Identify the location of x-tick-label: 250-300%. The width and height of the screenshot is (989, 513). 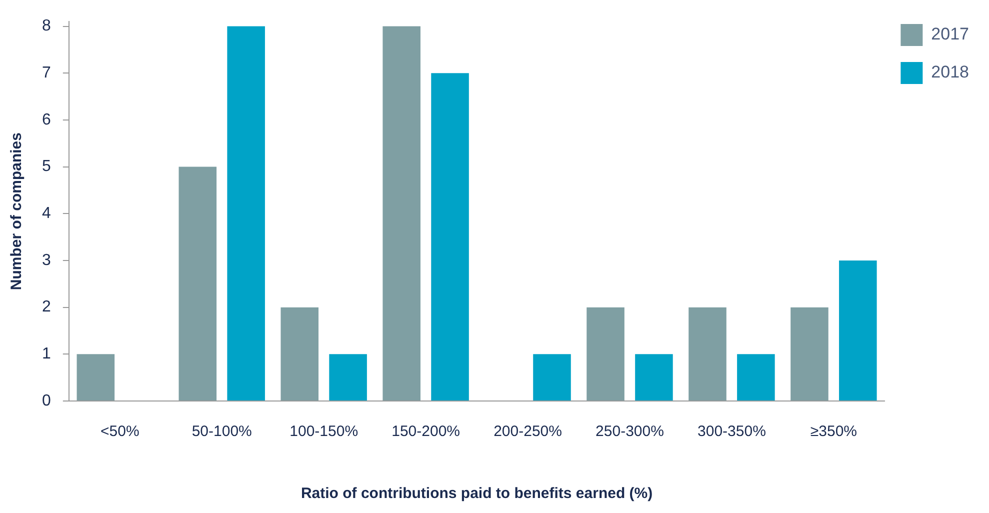
(630, 431).